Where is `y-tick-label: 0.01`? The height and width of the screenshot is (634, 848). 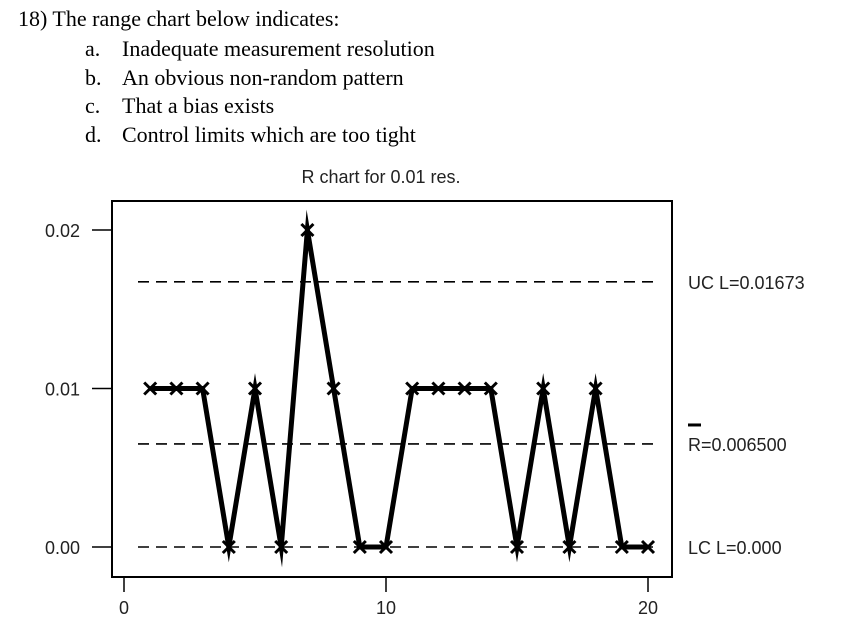 y-tick-label: 0.01 is located at coordinates (62, 390).